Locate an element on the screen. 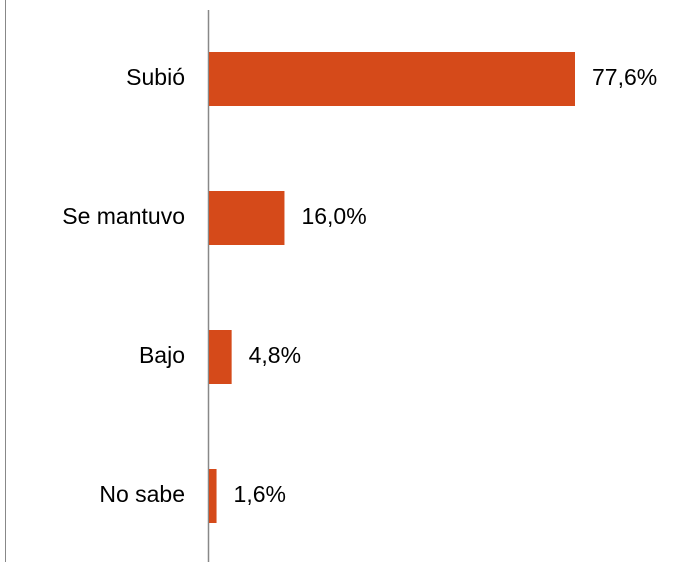 This screenshot has width=685, height=562. value-label: 1,6% is located at coordinates (260, 494).